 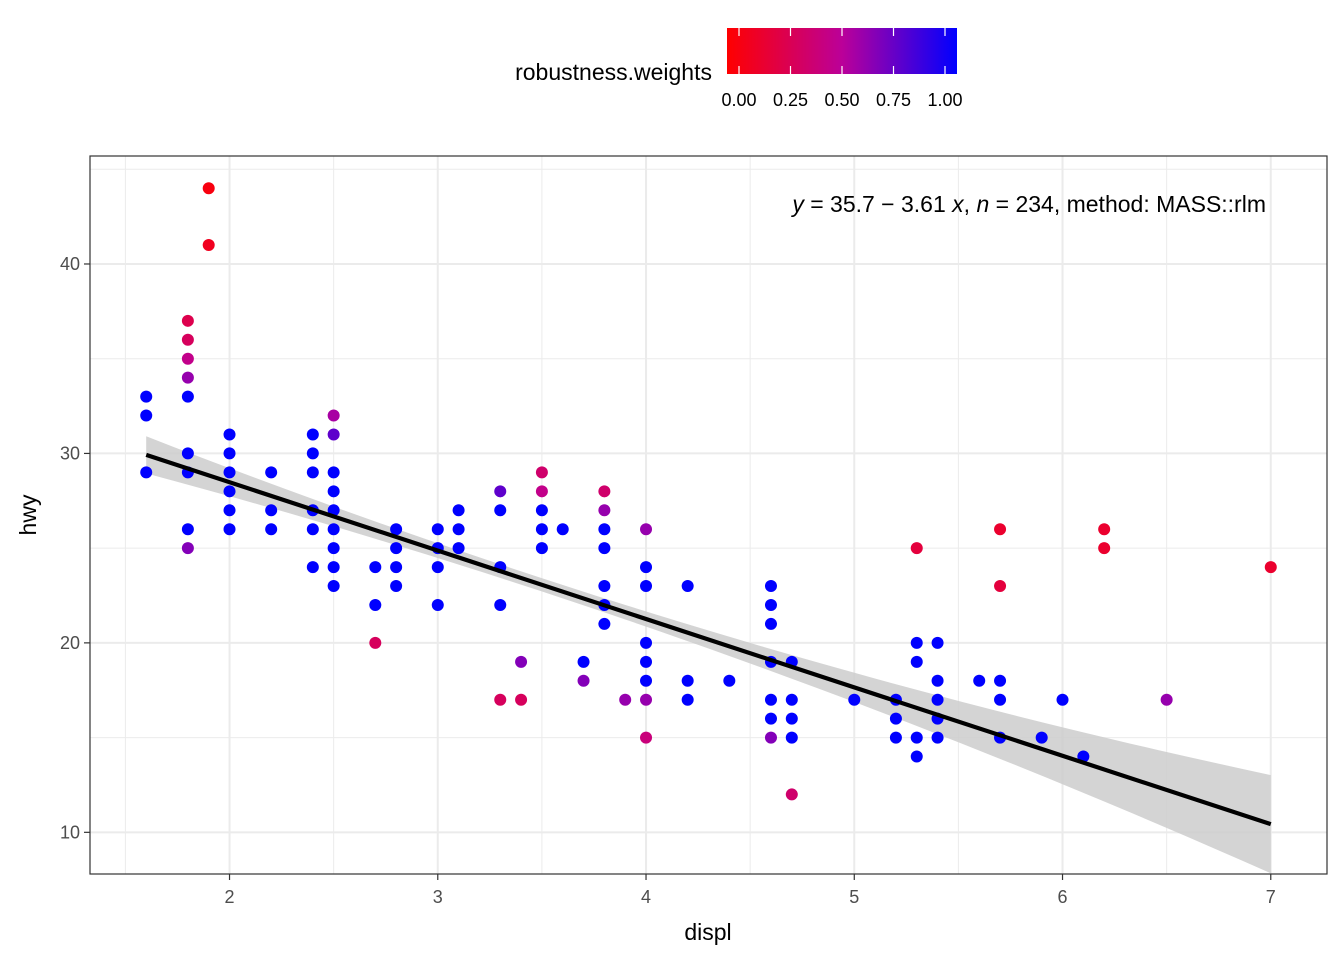 I want to click on legend-tick-label: 0.75, so click(x=893, y=100).